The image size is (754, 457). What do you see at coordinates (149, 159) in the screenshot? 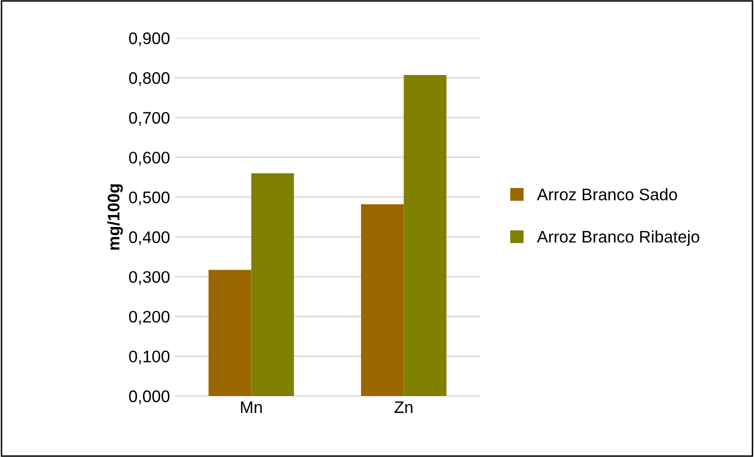
I see `y-tick-label: 0,600` at bounding box center [149, 159].